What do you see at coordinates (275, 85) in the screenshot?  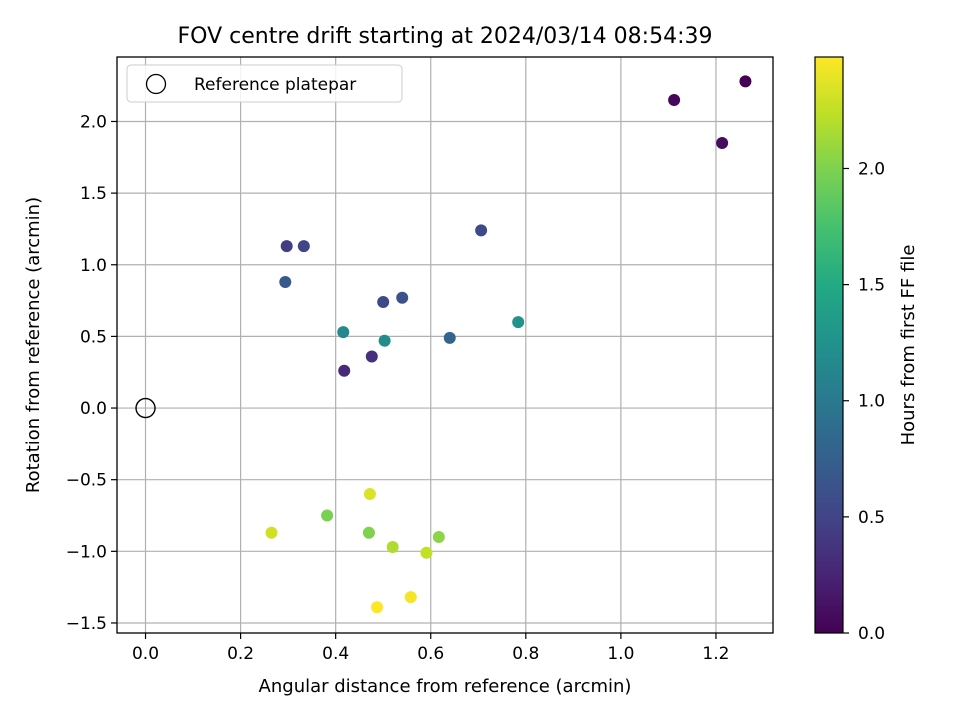 I see `legend-label: Reference platepar` at bounding box center [275, 85].